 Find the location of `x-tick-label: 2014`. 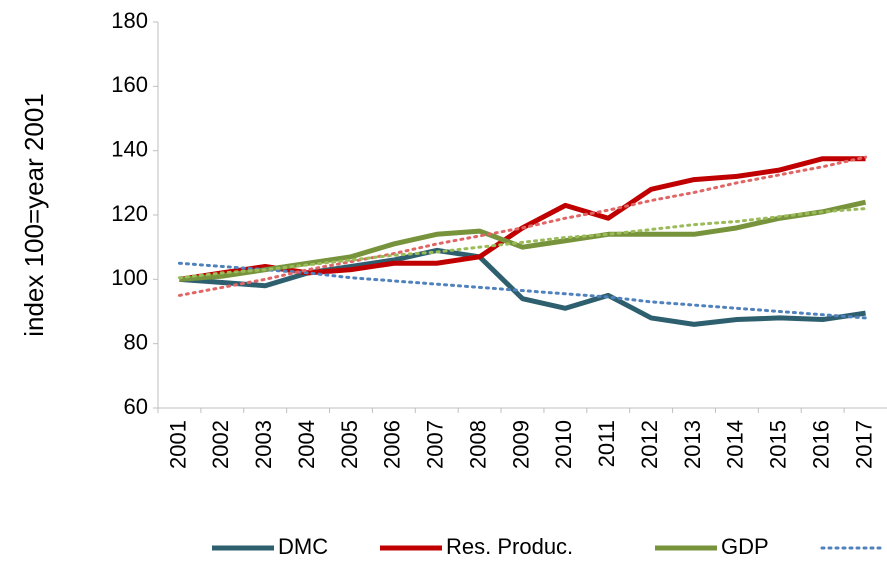

x-tick-label: 2014 is located at coordinates (735, 444).